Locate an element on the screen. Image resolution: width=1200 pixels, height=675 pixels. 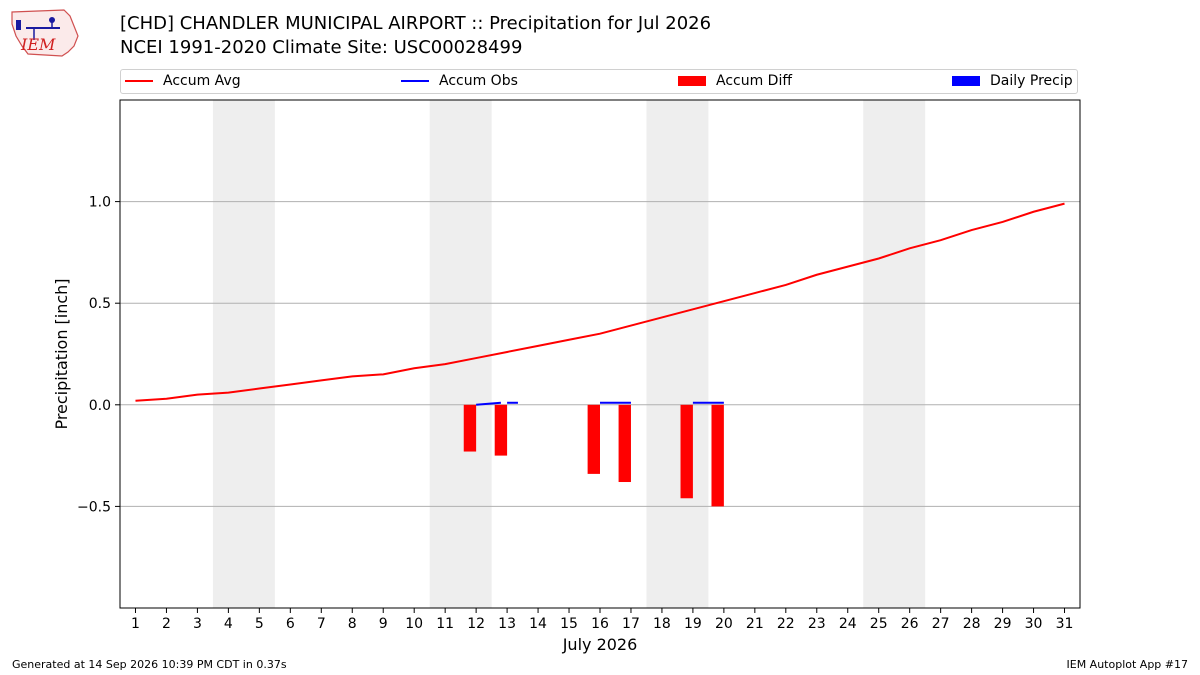
logo-text: IEM is located at coordinates (38, 44).